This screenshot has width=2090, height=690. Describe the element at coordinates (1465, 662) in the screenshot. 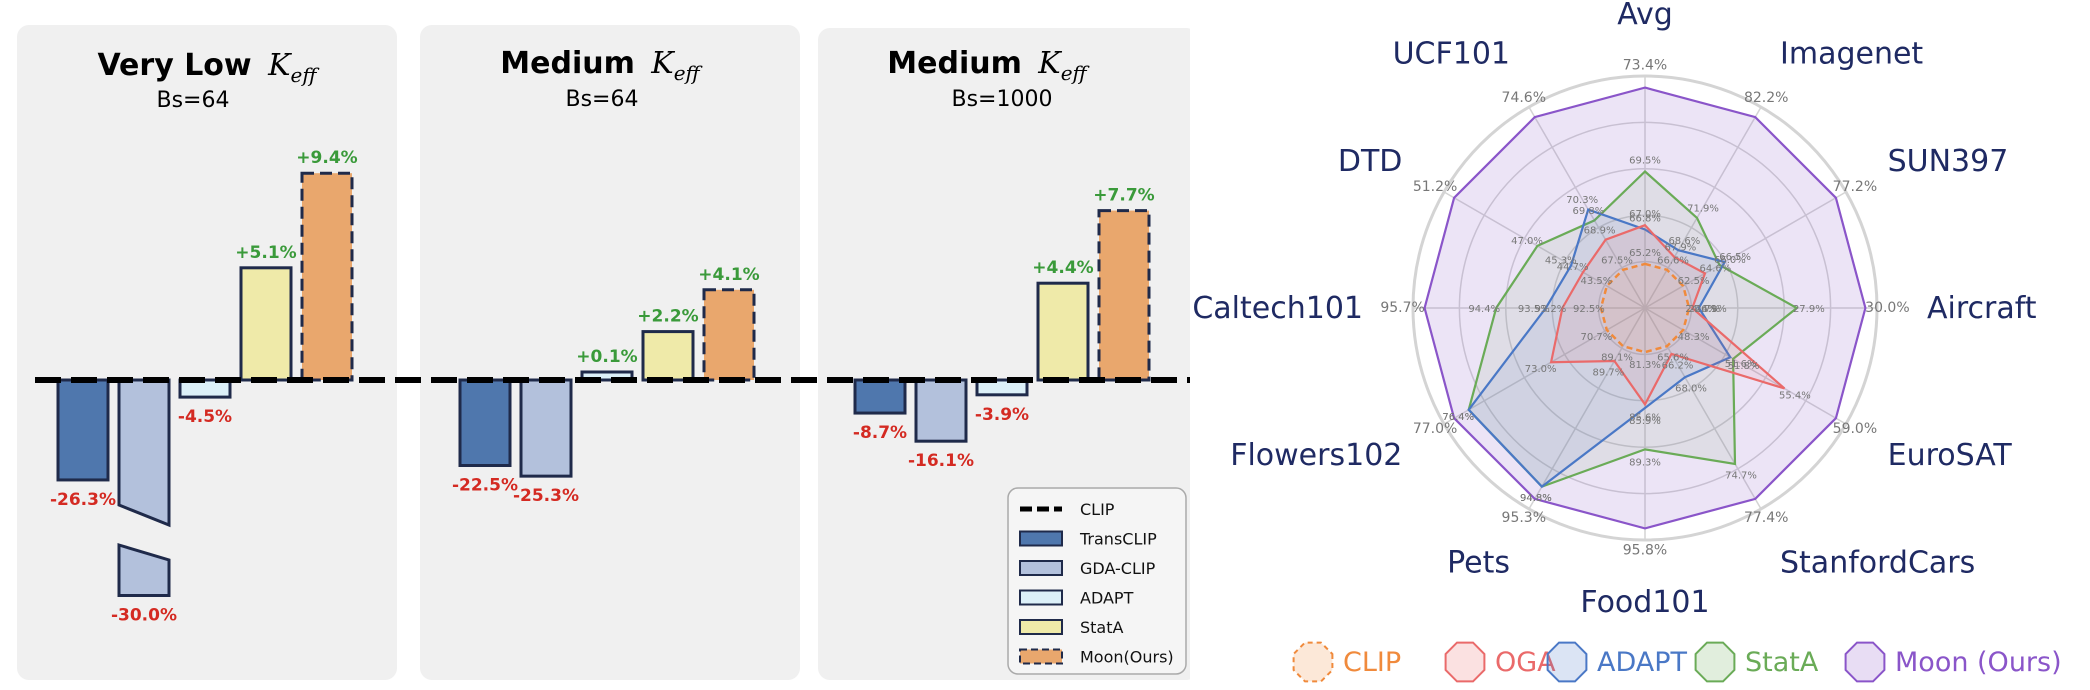

I see `radar-legend-oga-swatch` at that location.